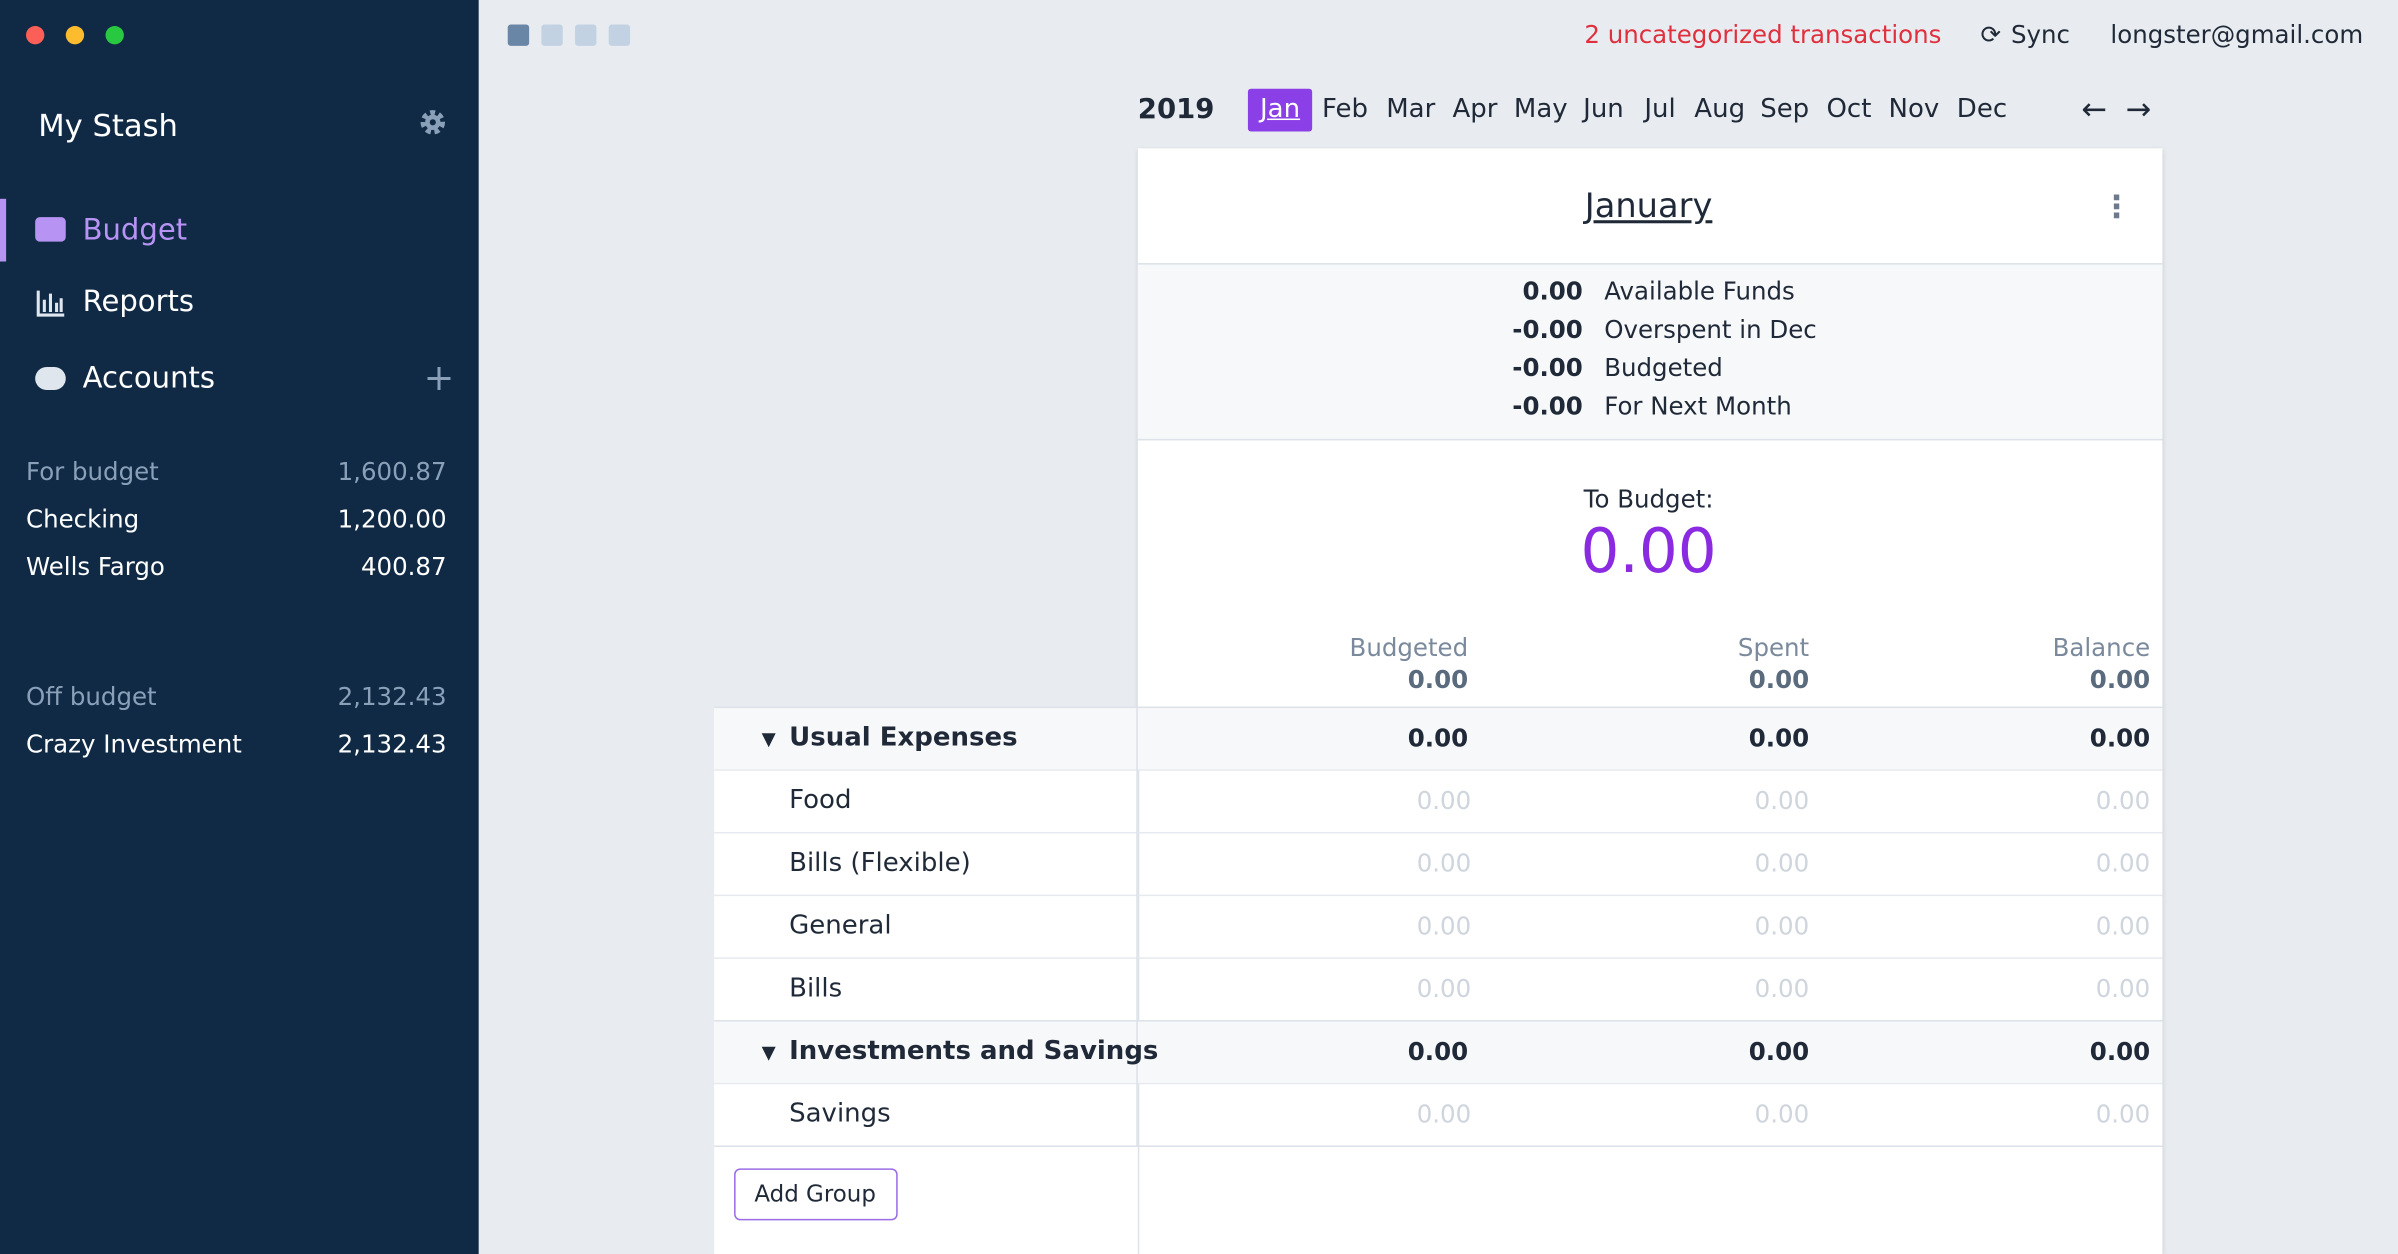  I want to click on nav-item: Budget, so click(135, 230).